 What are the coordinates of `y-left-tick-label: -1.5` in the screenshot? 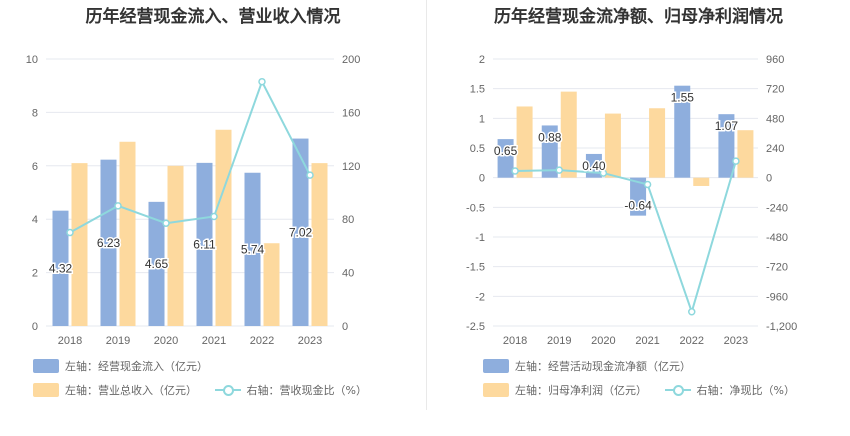 It's located at (475, 268).